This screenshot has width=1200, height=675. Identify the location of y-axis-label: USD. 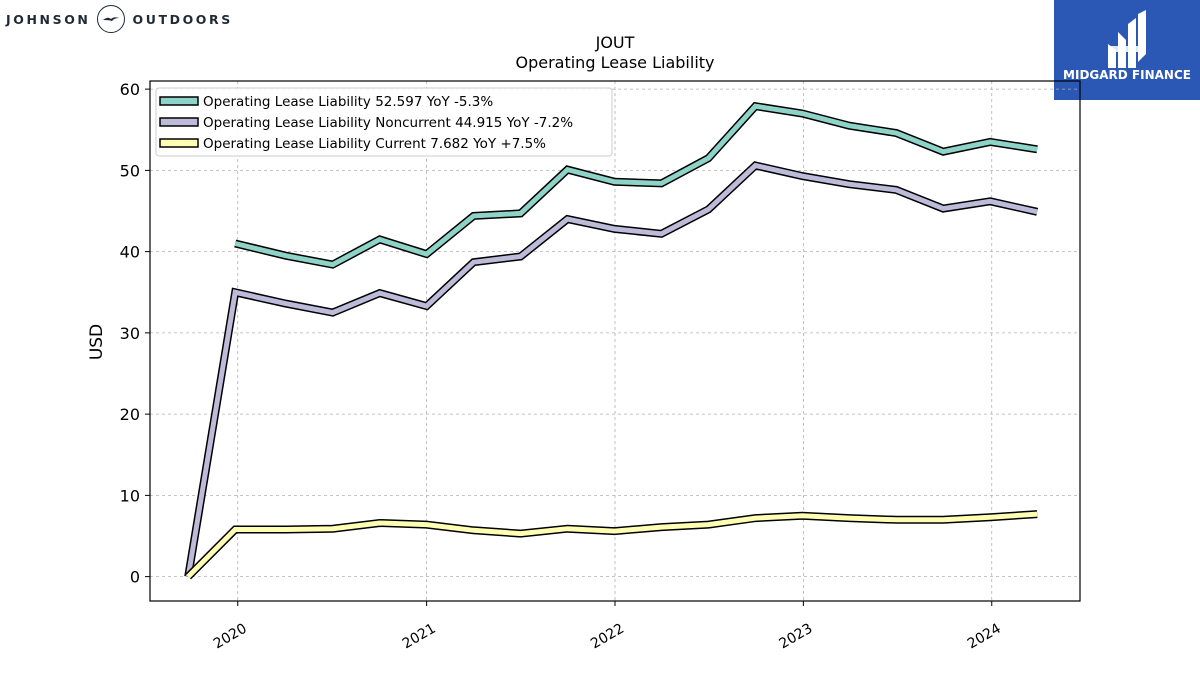
(97, 342).